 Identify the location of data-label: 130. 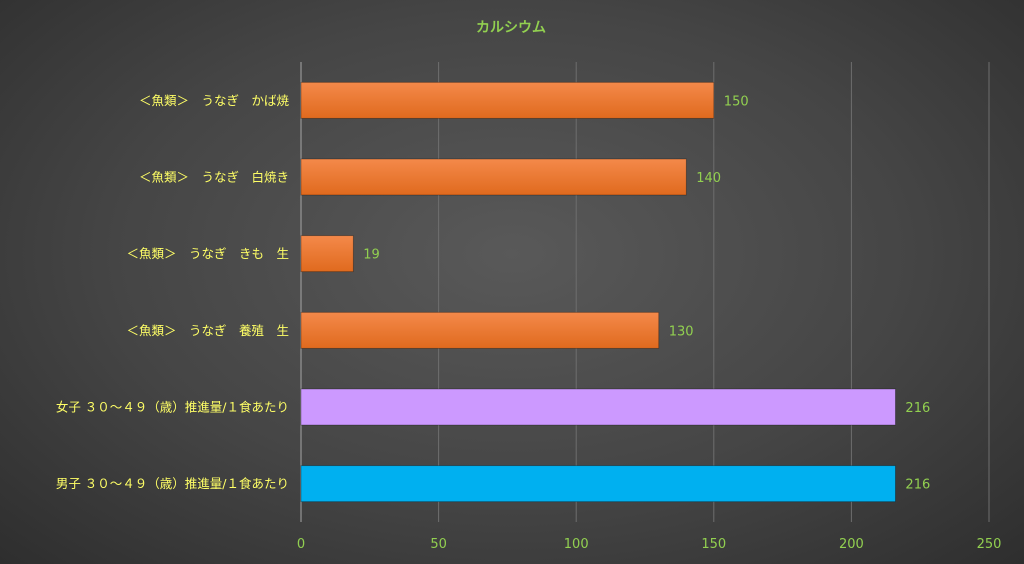
(681, 331).